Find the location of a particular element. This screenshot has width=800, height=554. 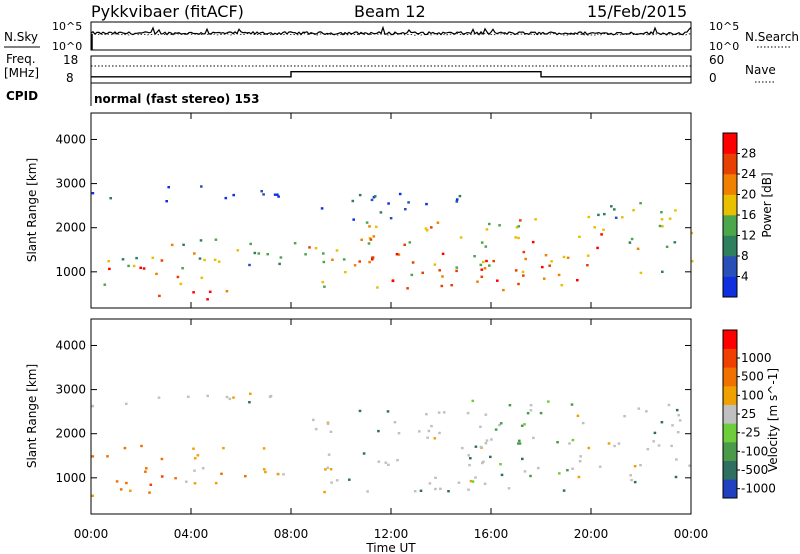

nsearch-tick-high: 10^5 is located at coordinates (724, 26).